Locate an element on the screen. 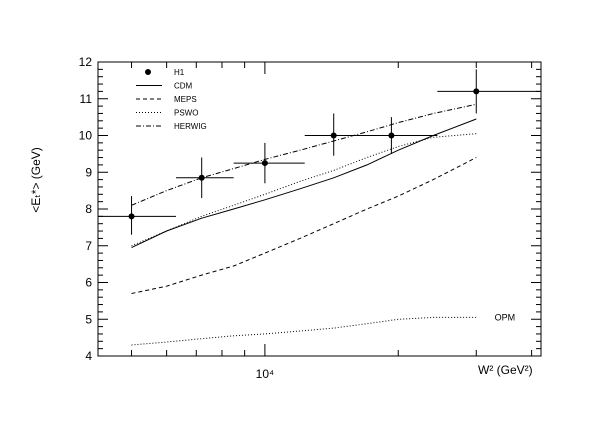  y-tick-label: 8 is located at coordinates (88, 209).